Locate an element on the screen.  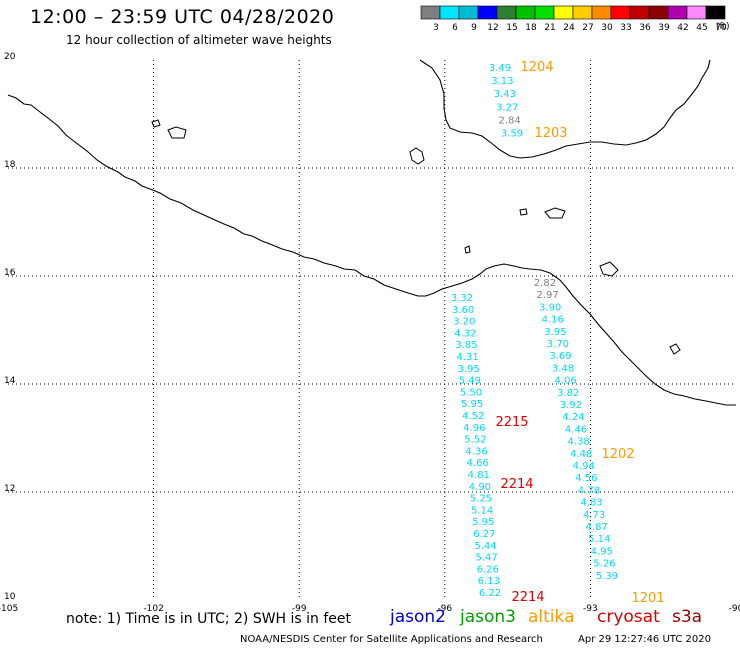
wave-height-value: 4.24 is located at coordinates (573, 417).